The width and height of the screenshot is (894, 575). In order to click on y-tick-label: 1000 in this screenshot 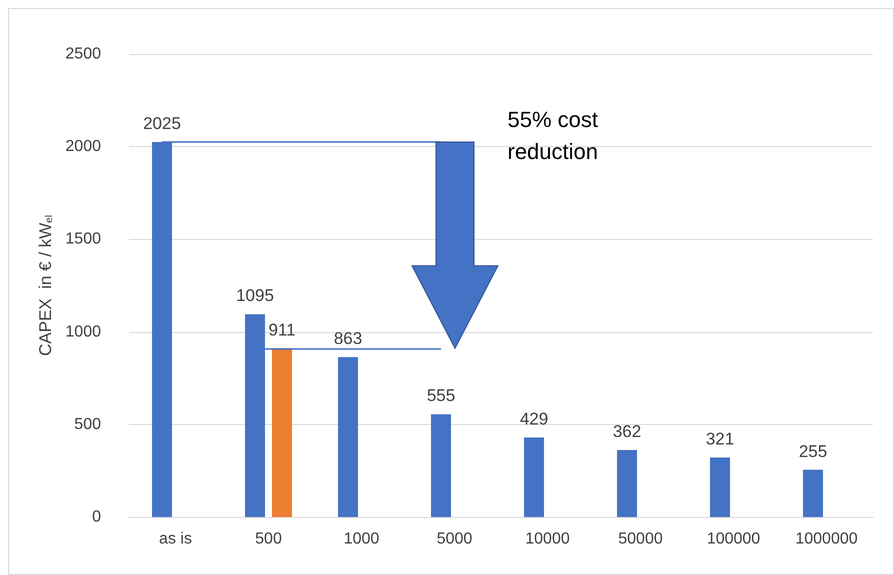, I will do `click(83, 331)`.